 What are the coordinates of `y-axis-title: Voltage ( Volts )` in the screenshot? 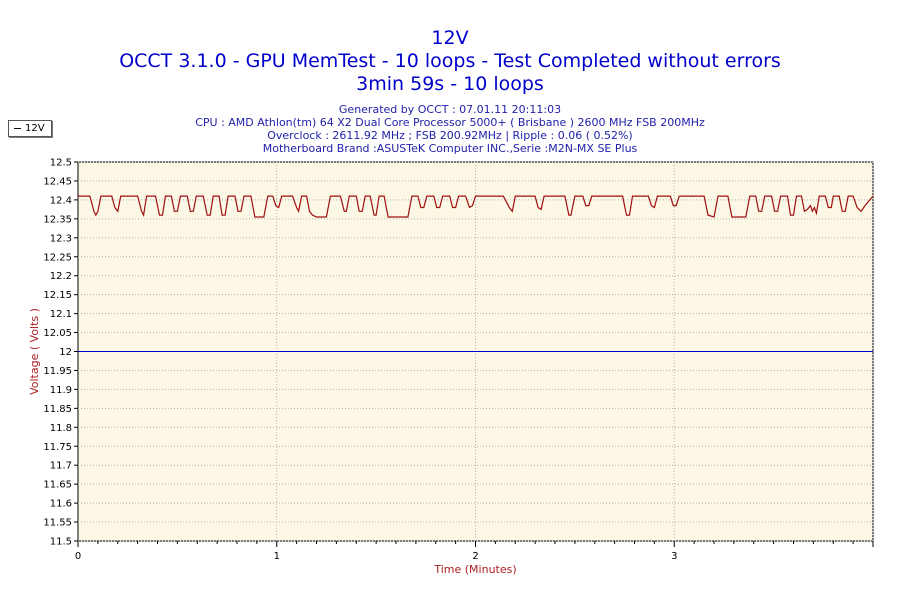 It's located at (34, 351).